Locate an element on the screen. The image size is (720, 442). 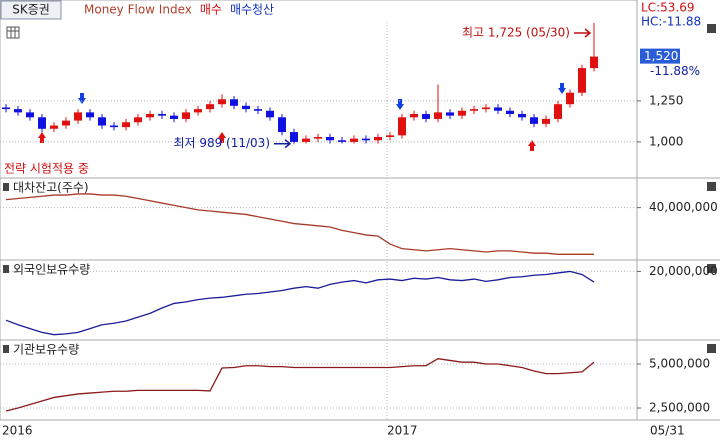
legend-entry: Money Flow Index is located at coordinates (138, 10).